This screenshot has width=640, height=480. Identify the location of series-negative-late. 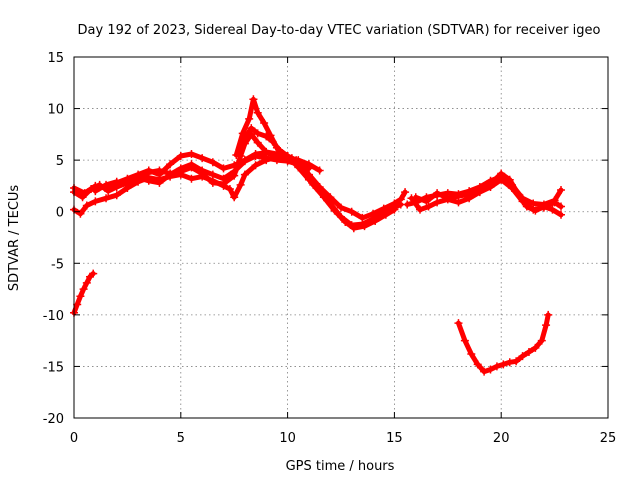
(503, 343).